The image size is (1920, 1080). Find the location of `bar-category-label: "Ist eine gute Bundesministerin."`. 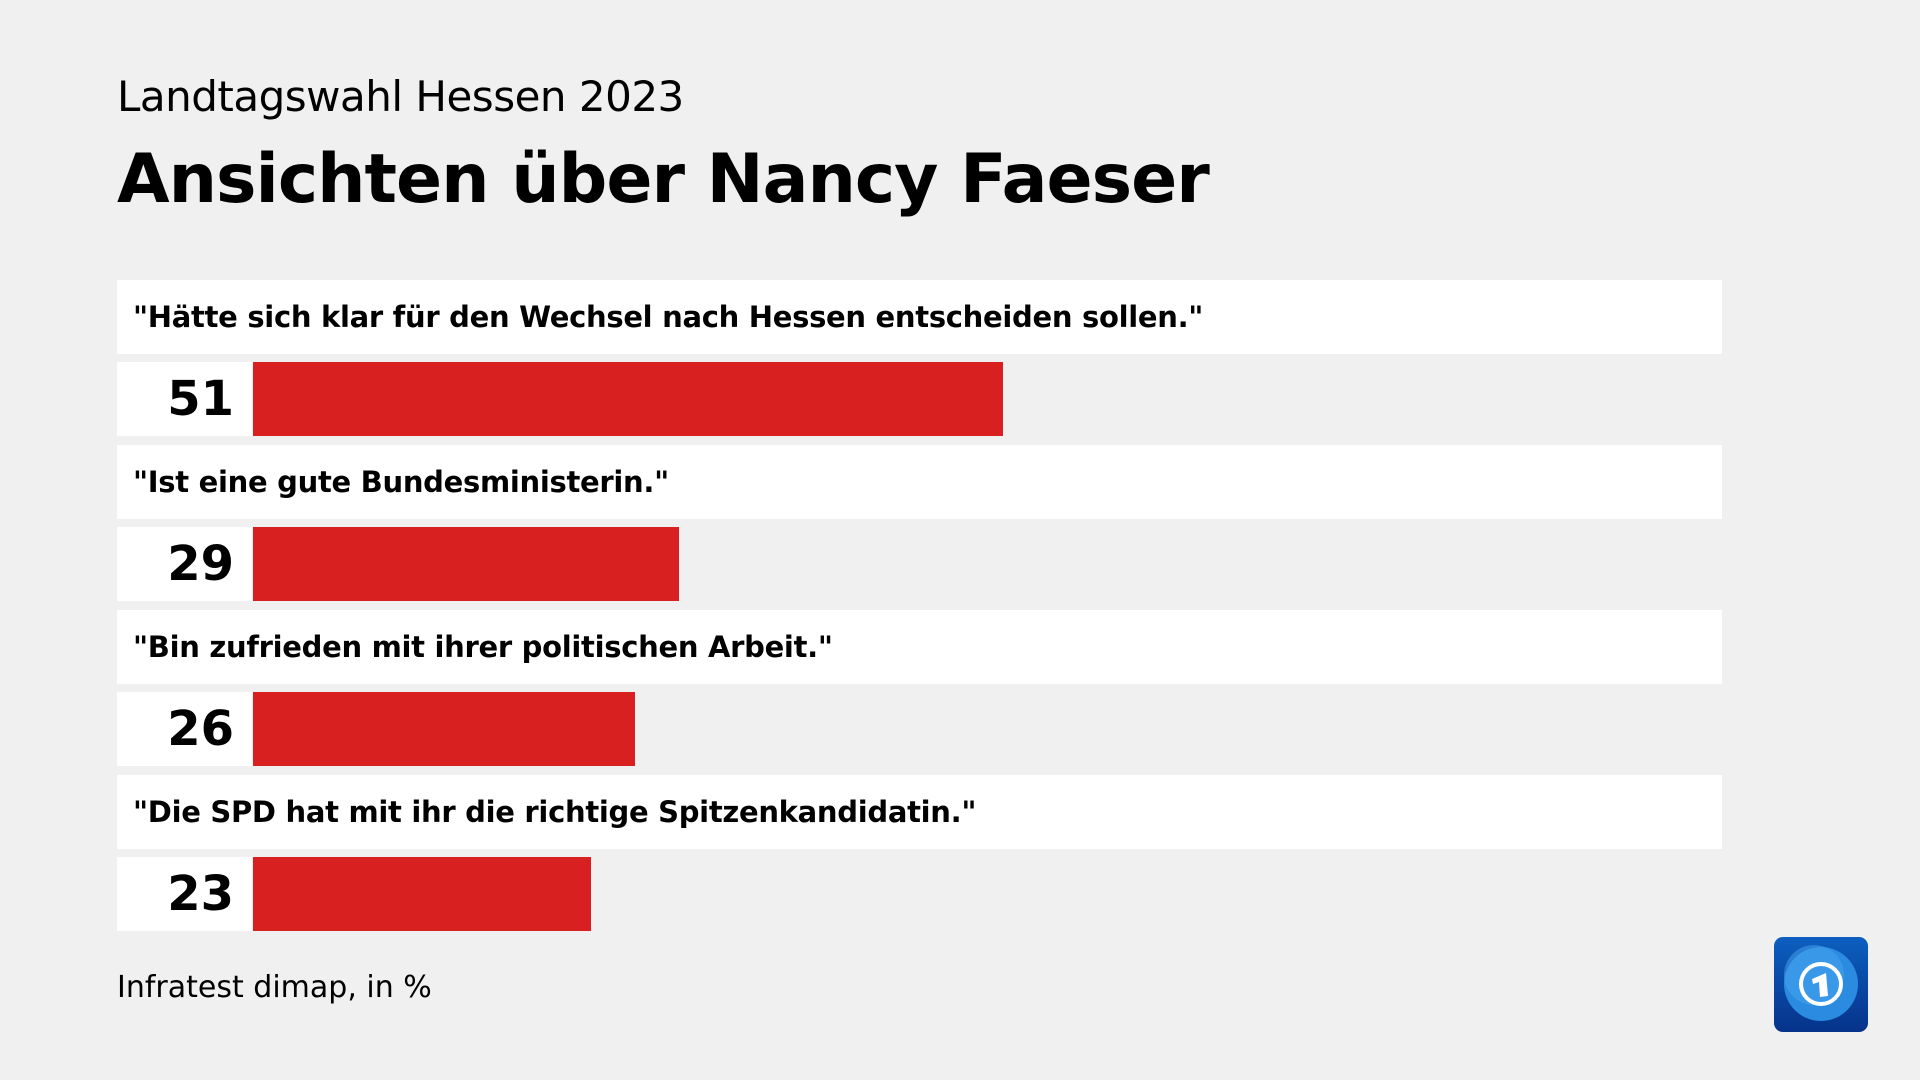

bar-category-label: "Ist eine gute Bundesministerin." is located at coordinates (919, 482).